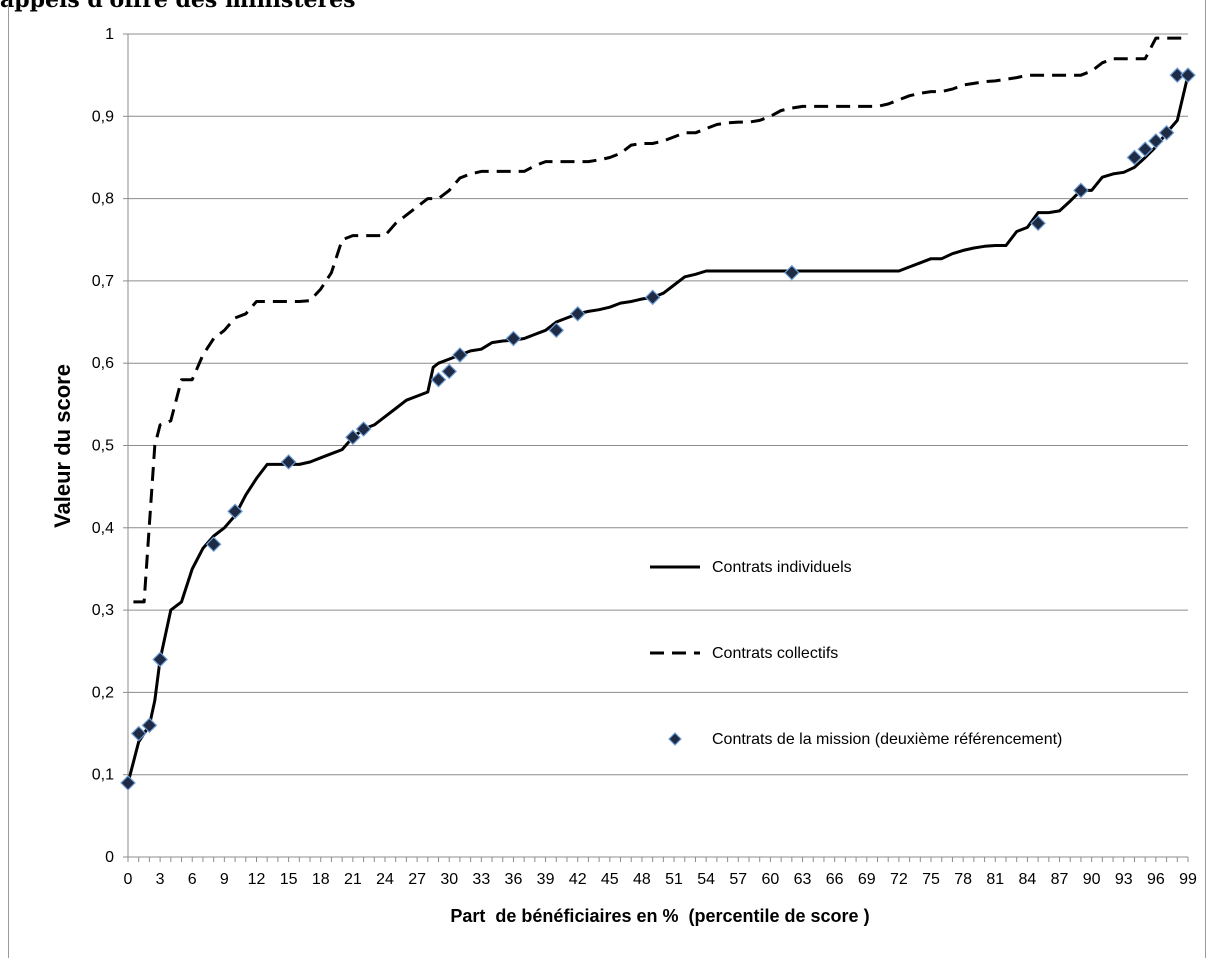 This screenshot has width=1207, height=958. What do you see at coordinates (449, 879) in the screenshot?
I see `x-tick-label: 30` at bounding box center [449, 879].